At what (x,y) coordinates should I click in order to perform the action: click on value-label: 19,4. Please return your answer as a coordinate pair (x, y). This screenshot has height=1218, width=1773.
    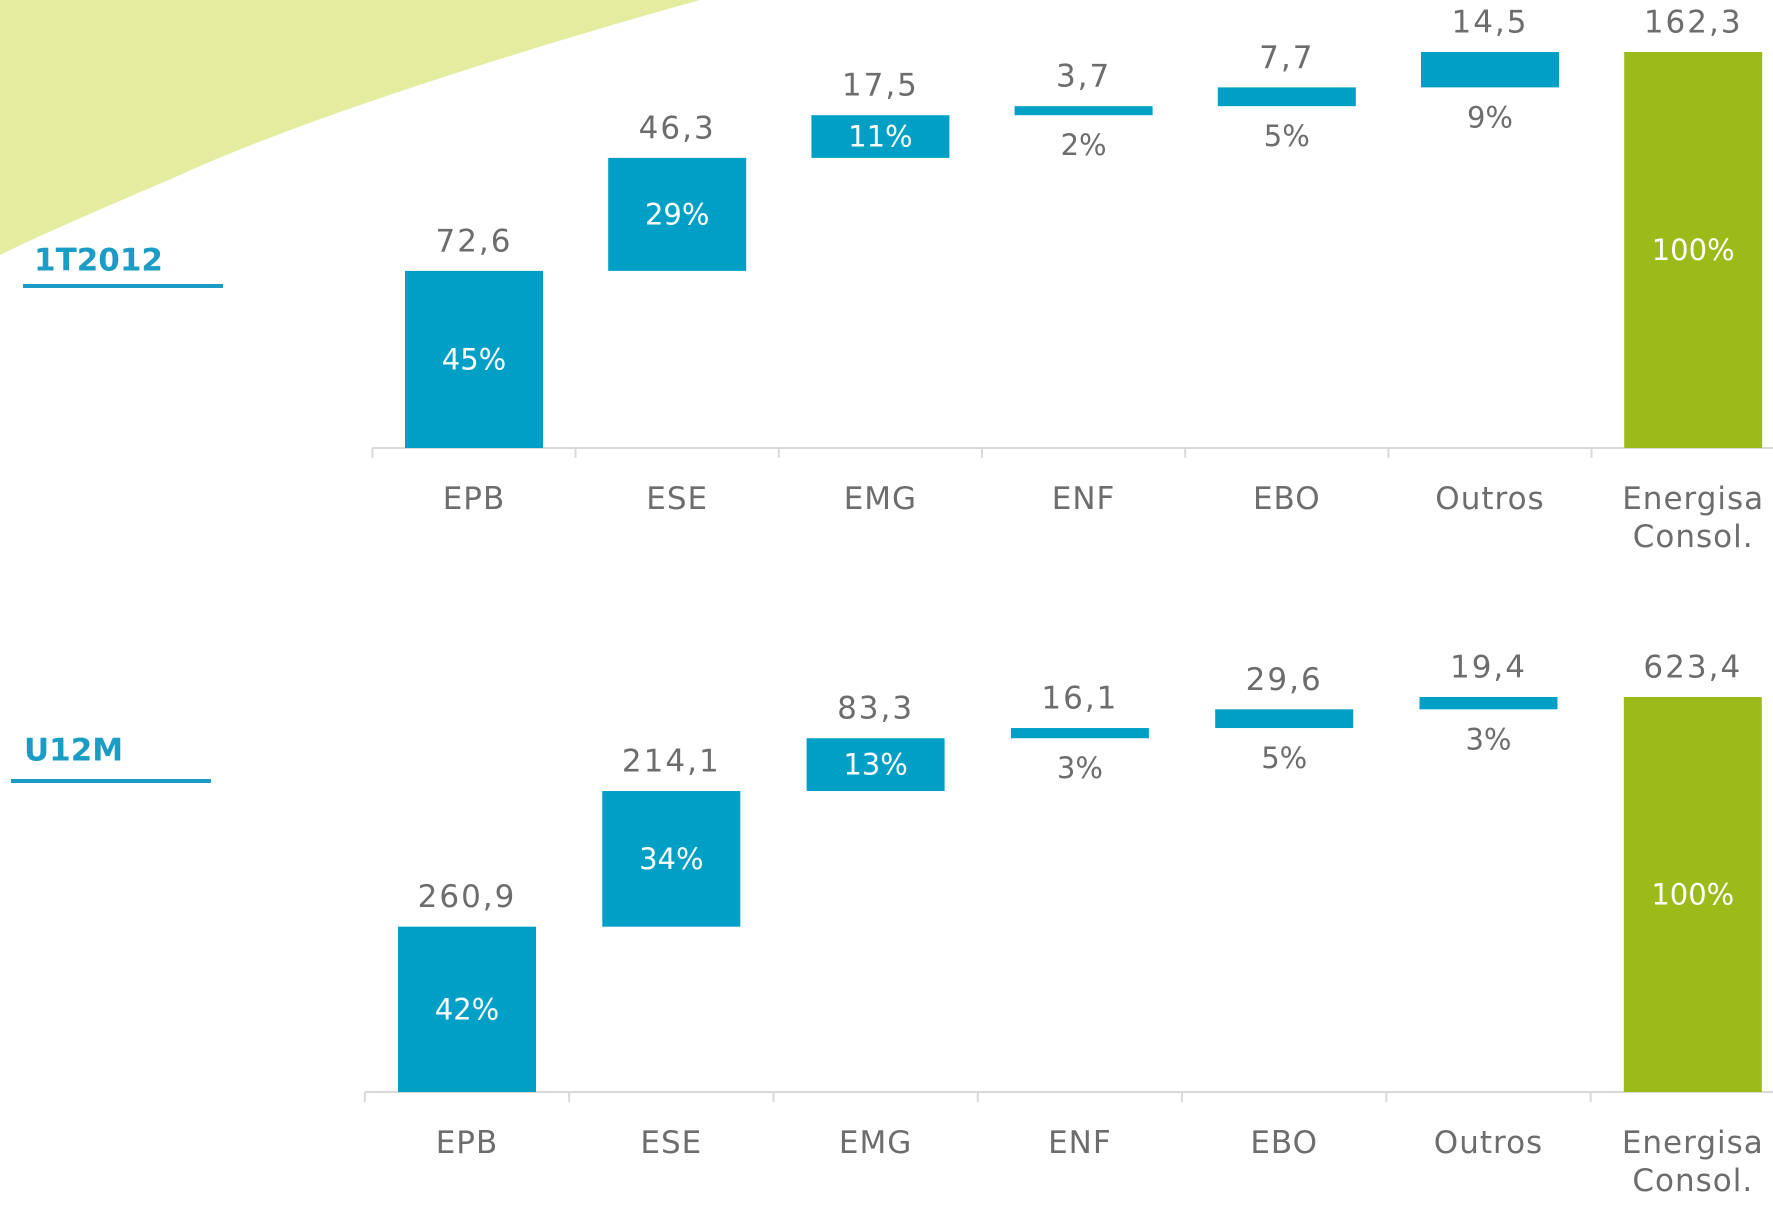
    Looking at the image, I should click on (1488, 668).